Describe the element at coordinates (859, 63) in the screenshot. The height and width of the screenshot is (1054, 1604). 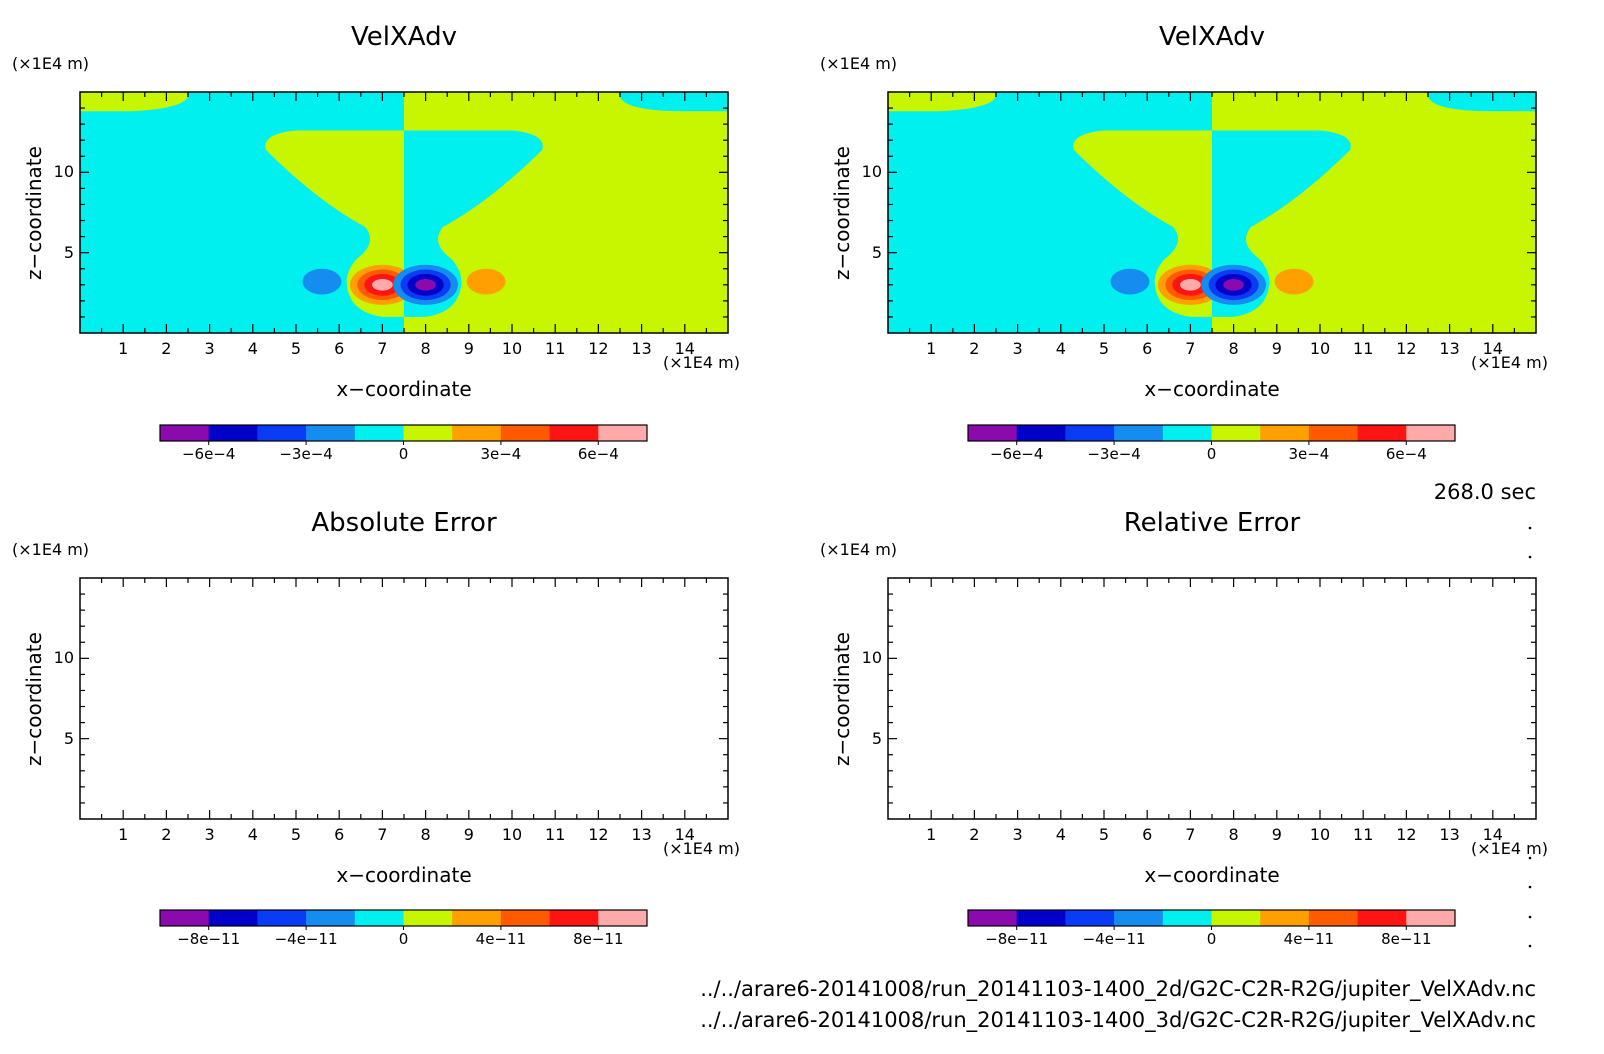
I see `y-axis-unit: (×1E4 m)` at that location.